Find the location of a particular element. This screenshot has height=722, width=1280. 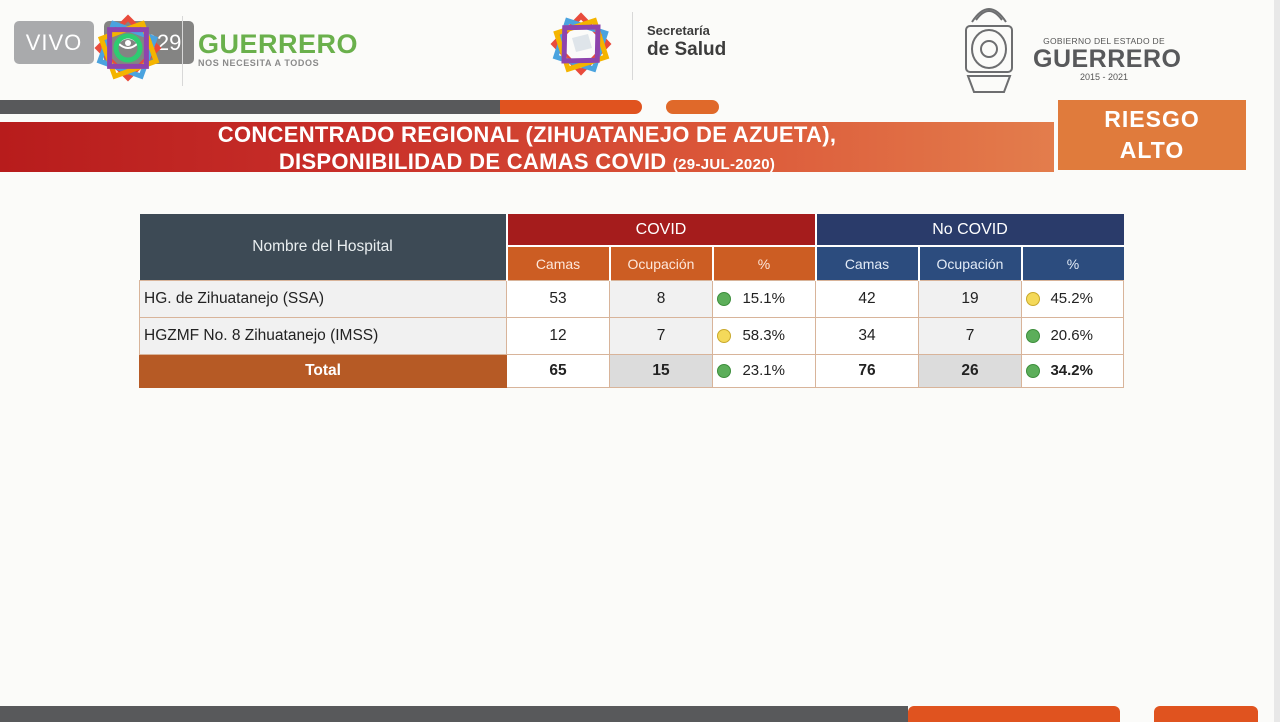

total-nocovid-pct: 34.2% is located at coordinates (1072, 371).